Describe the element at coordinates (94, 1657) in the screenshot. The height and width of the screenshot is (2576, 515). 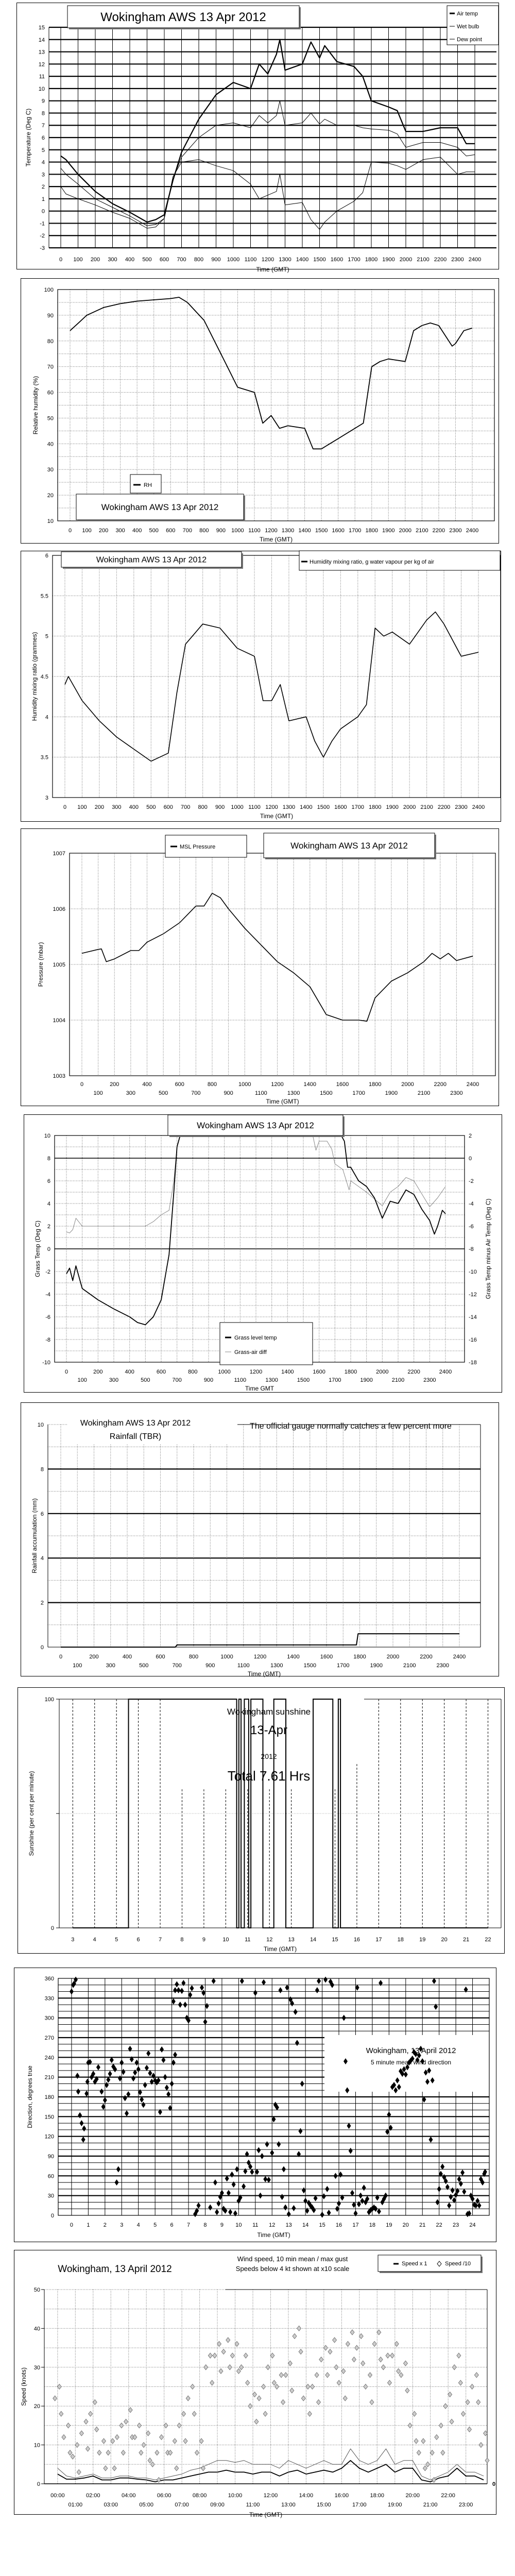
I see `x-tick-label: 200` at that location.